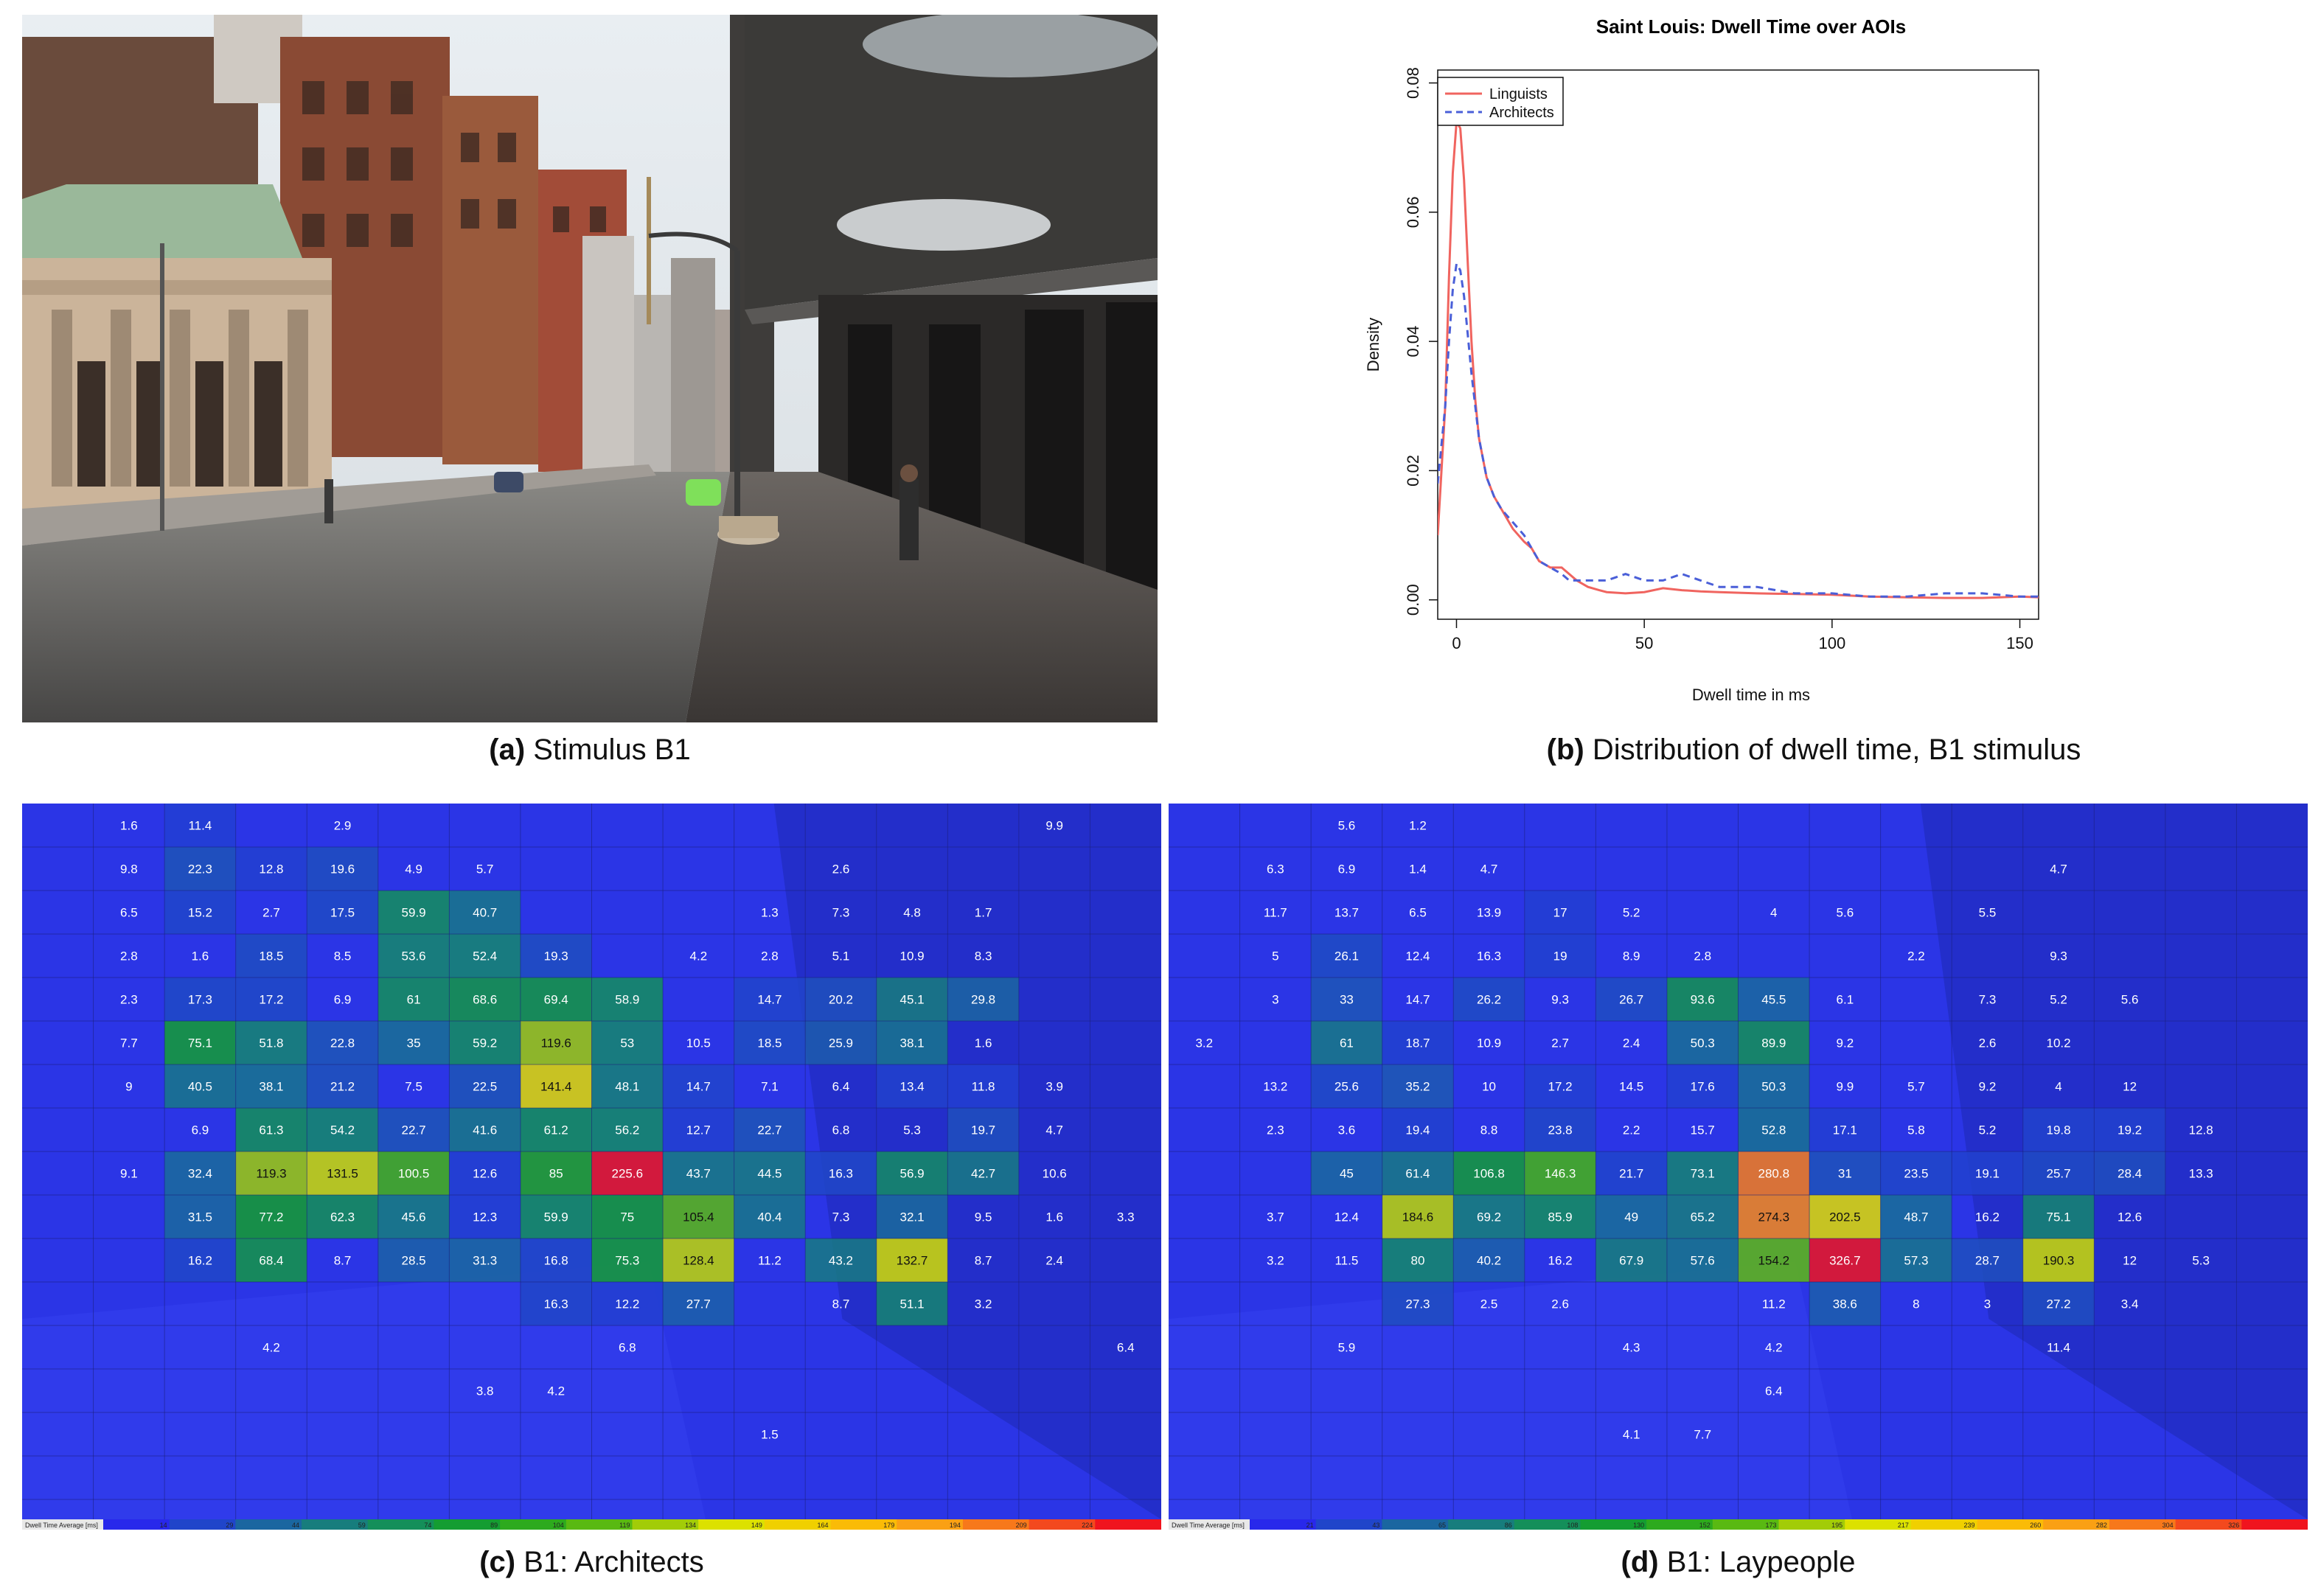 This screenshot has height=1596, width=2321. Describe the element at coordinates (1347, 1087) in the screenshot. I see `heat-cell-value: 25.6` at that location.